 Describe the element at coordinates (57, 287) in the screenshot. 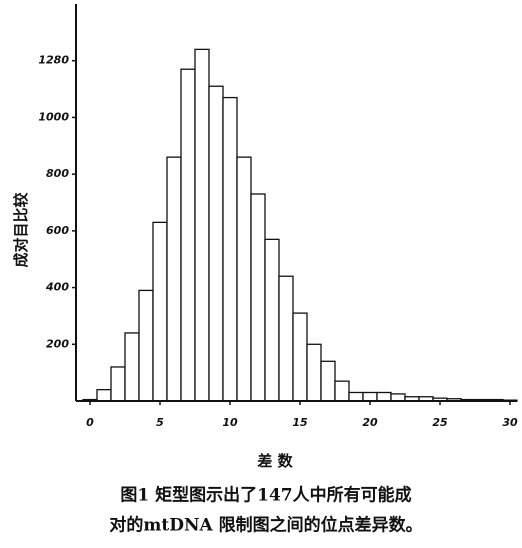

I see `y-tick-label: 400` at that location.